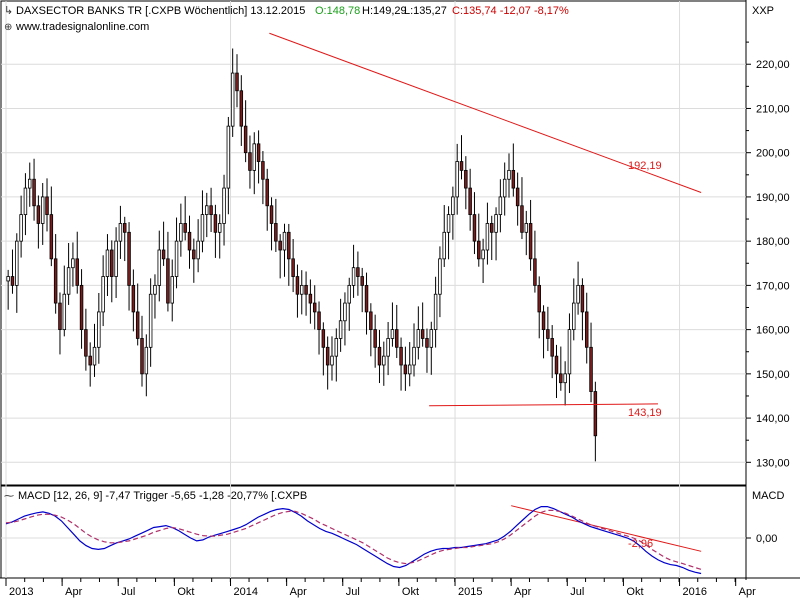 Image resolution: width=800 pixels, height=605 pixels. Describe the element at coordinates (246, 592) in the screenshot. I see `x-tick-label: 2014` at that location.